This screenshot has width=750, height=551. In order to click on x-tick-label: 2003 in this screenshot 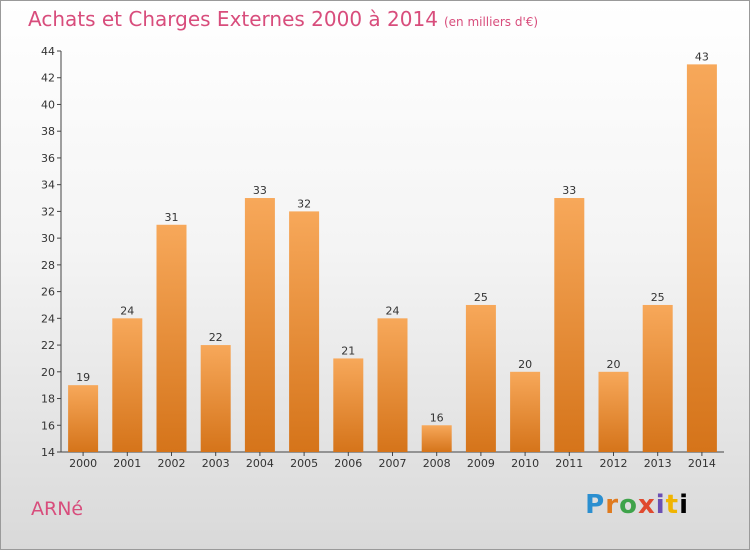, I will do `click(216, 463)`.